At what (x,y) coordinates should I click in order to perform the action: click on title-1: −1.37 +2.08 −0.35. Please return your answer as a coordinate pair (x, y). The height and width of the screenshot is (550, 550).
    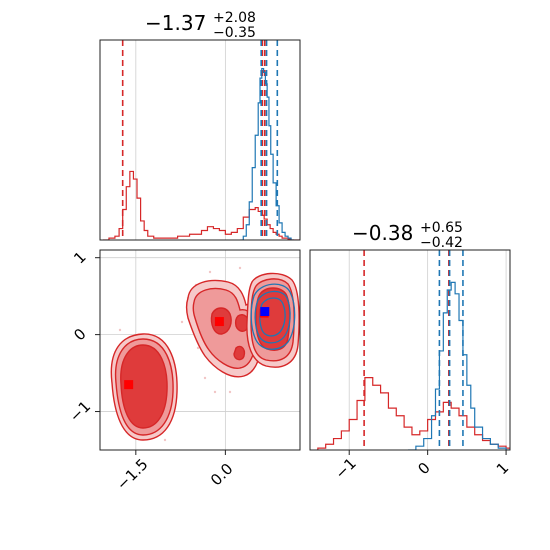
    Looking at the image, I should click on (200, 25).